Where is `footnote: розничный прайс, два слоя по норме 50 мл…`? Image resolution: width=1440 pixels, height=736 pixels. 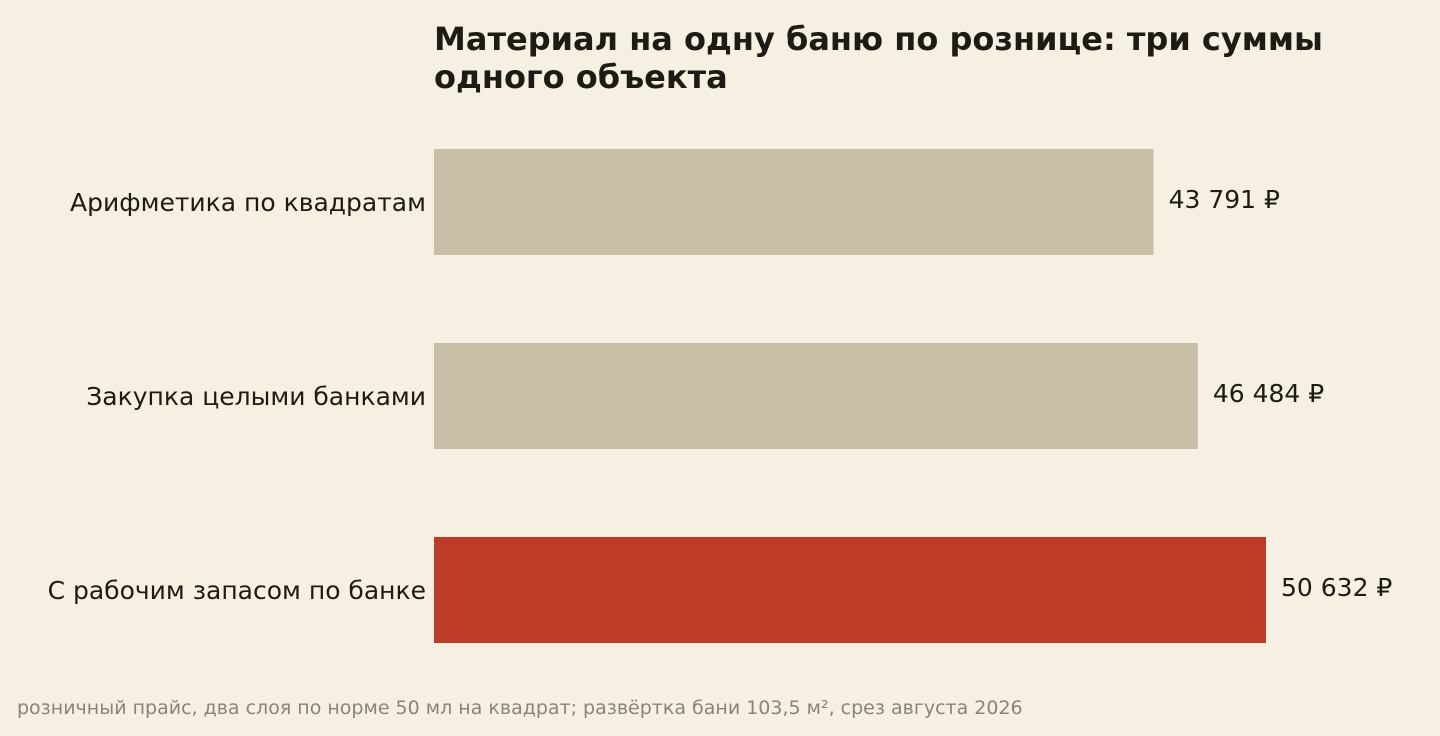 footnote: розничный прайс, два слоя по норме 50 мл… is located at coordinates (520, 708).